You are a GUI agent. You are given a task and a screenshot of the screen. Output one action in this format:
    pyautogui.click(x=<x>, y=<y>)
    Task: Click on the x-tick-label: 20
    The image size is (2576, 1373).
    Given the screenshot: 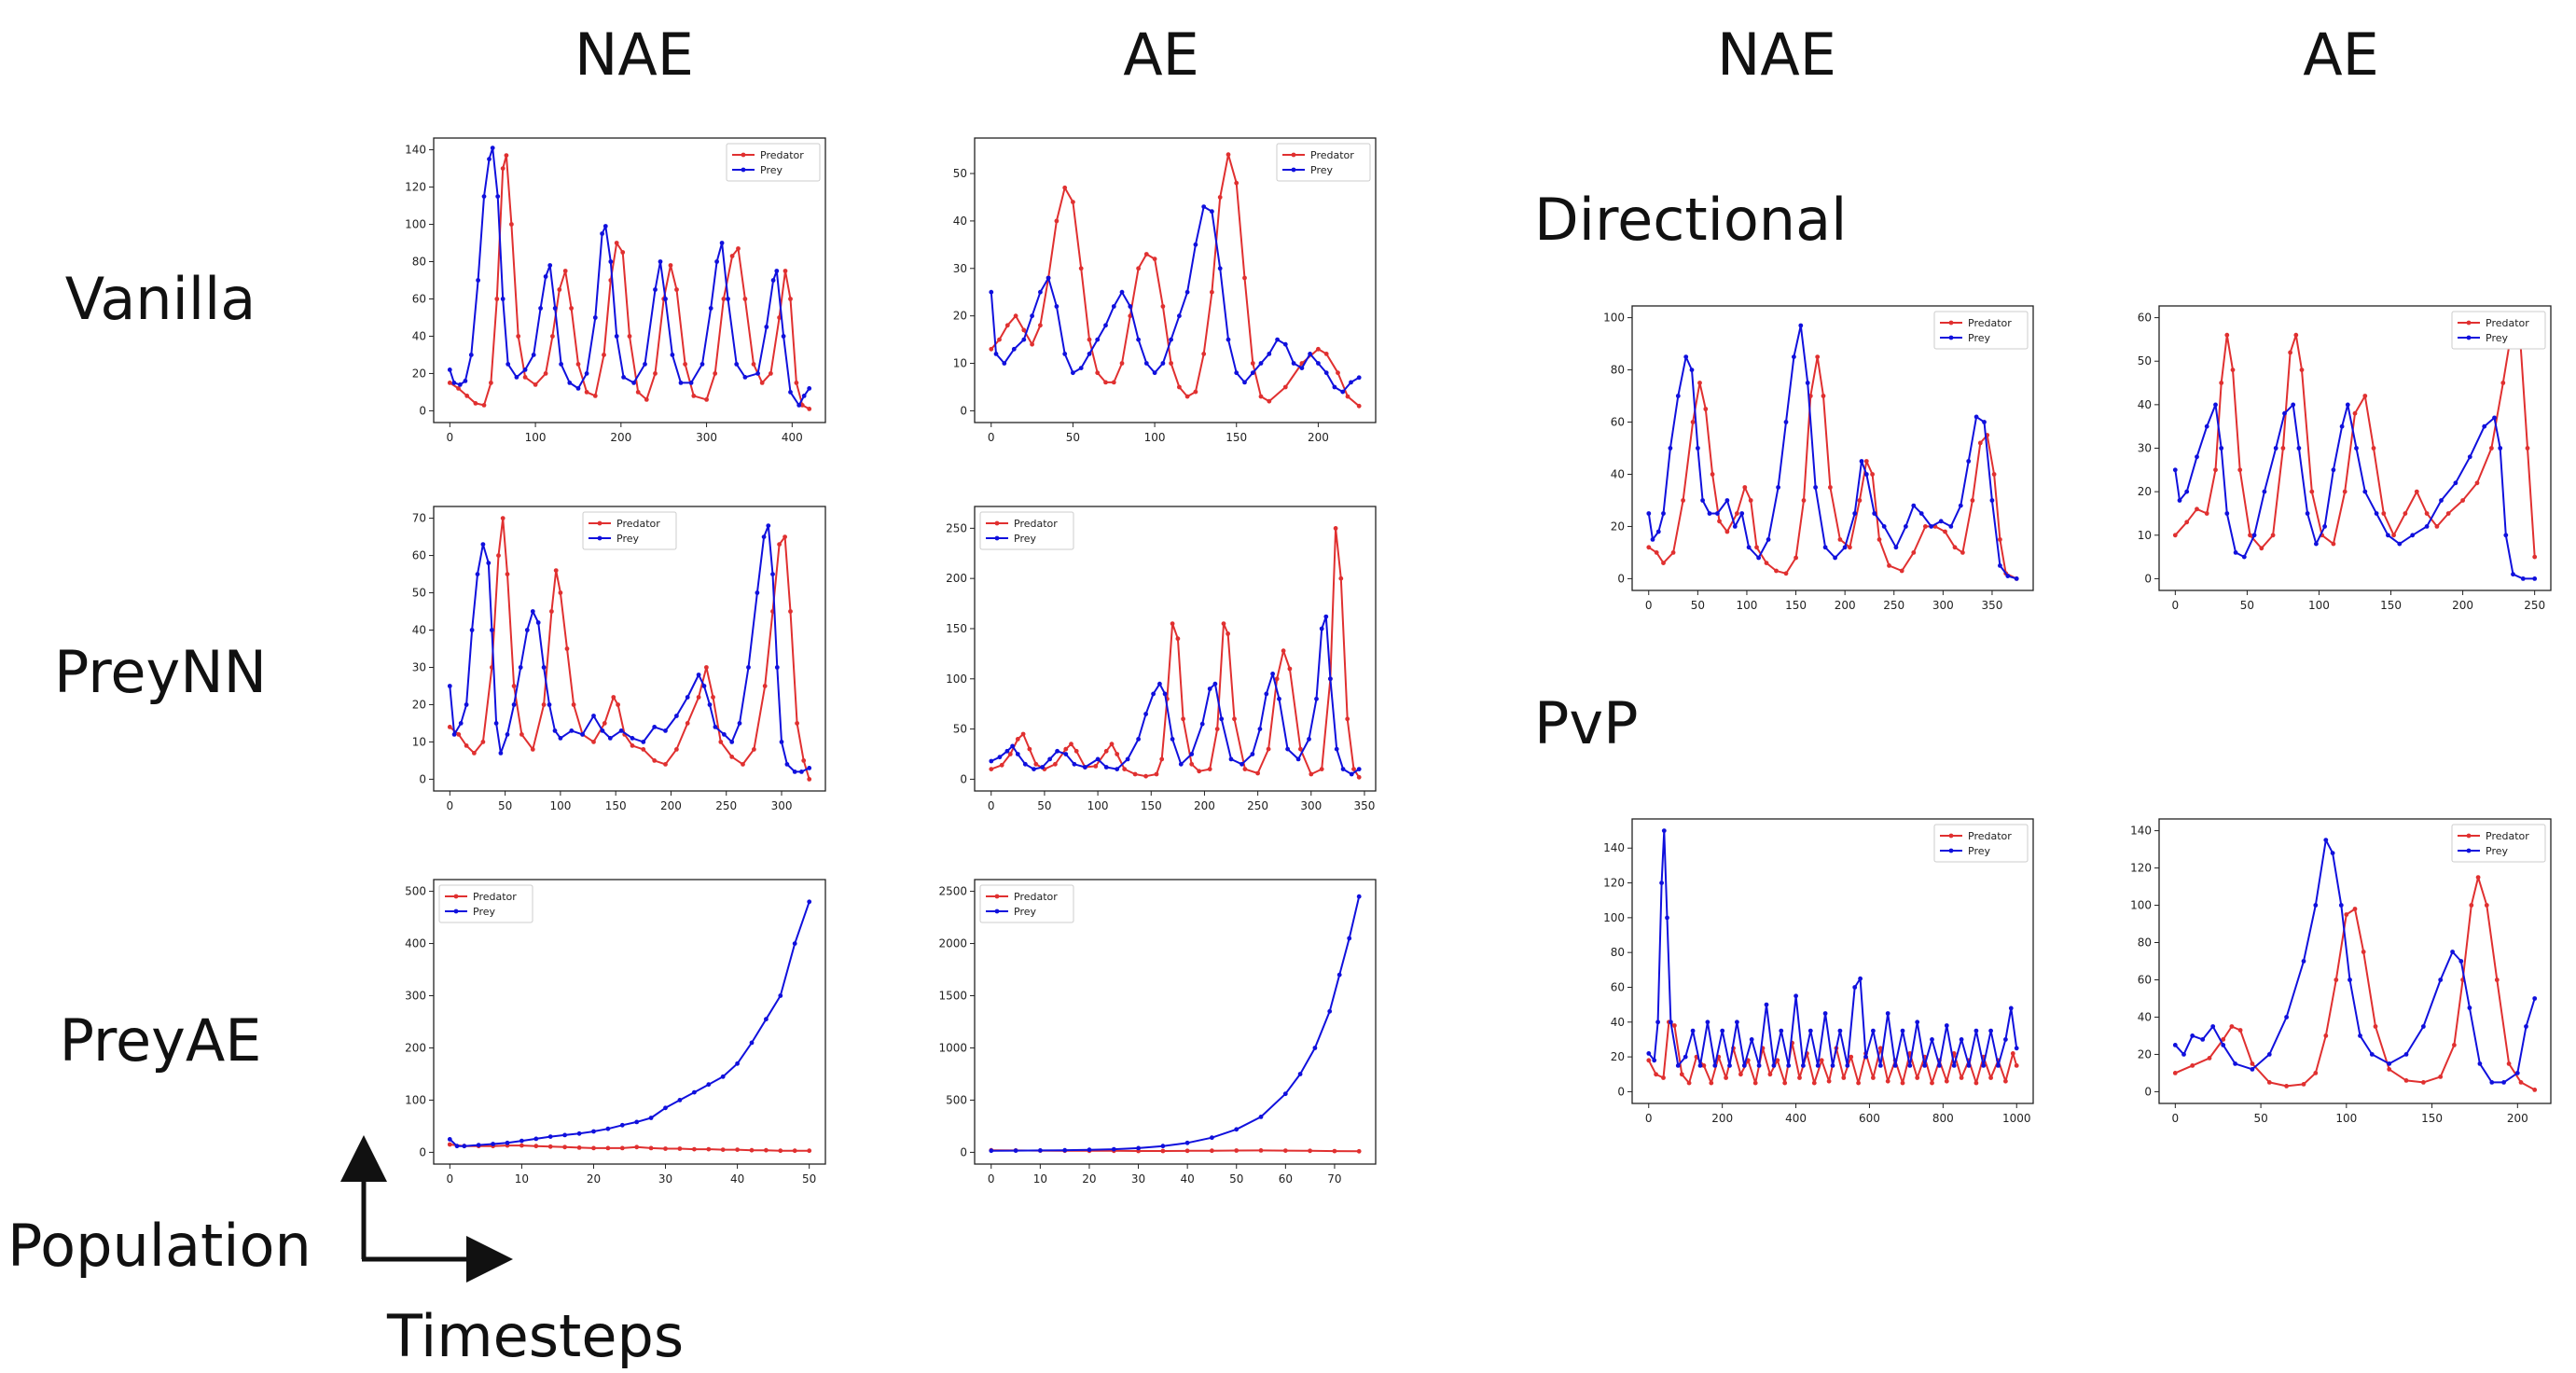 What is the action you would take?
    pyautogui.click(x=1089, y=1179)
    